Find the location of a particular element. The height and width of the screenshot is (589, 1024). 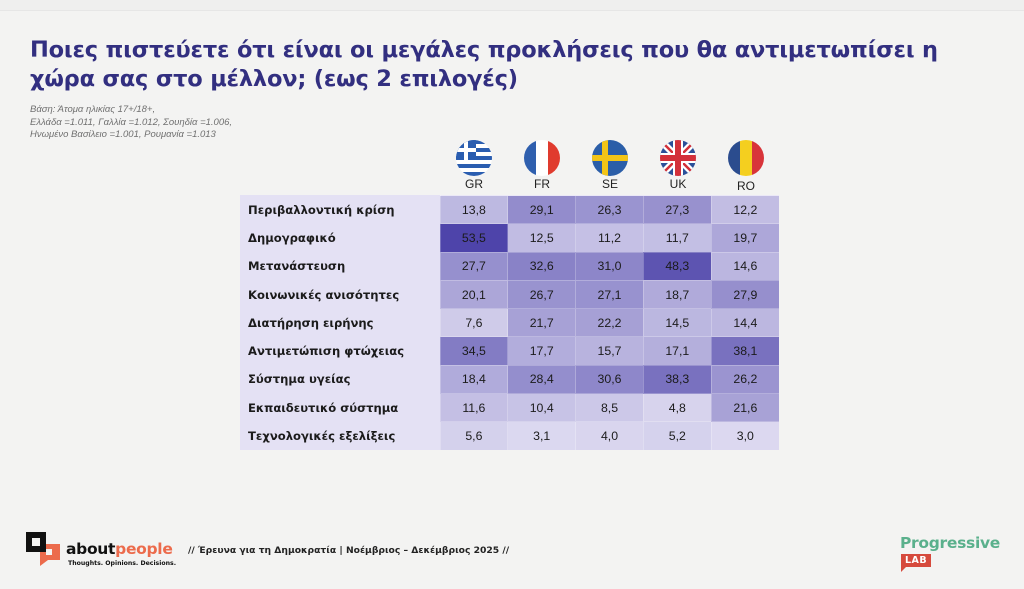

table-row: Περιβαλλοντική κρίση 13,8 29,1 26,3 27,3 12,2 is located at coordinates (509, 209).